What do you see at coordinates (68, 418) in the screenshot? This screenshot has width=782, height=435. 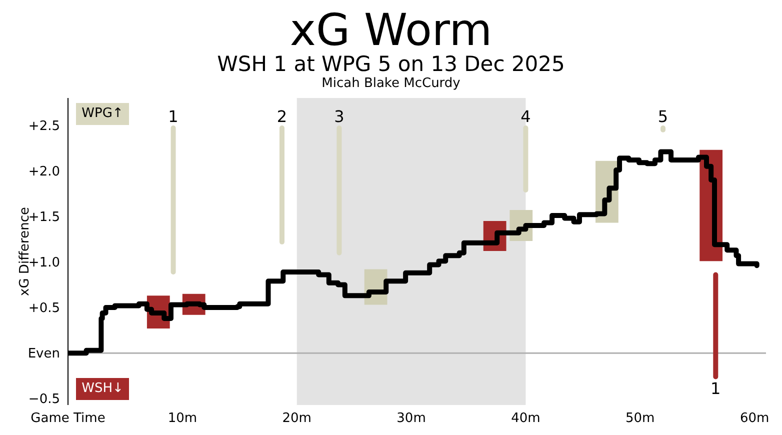 I see `x-tick-label: Game Time` at bounding box center [68, 418].